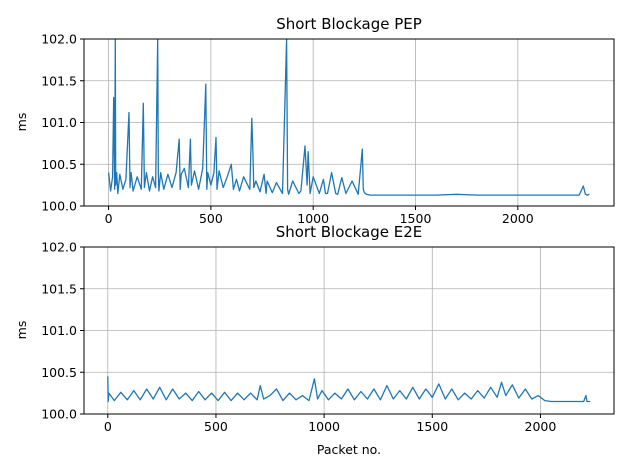 Image resolution: width=640 pixels, height=463 pixels. What do you see at coordinates (349, 232) in the screenshot?
I see `chart-title: Short Blockage E2E` at bounding box center [349, 232].